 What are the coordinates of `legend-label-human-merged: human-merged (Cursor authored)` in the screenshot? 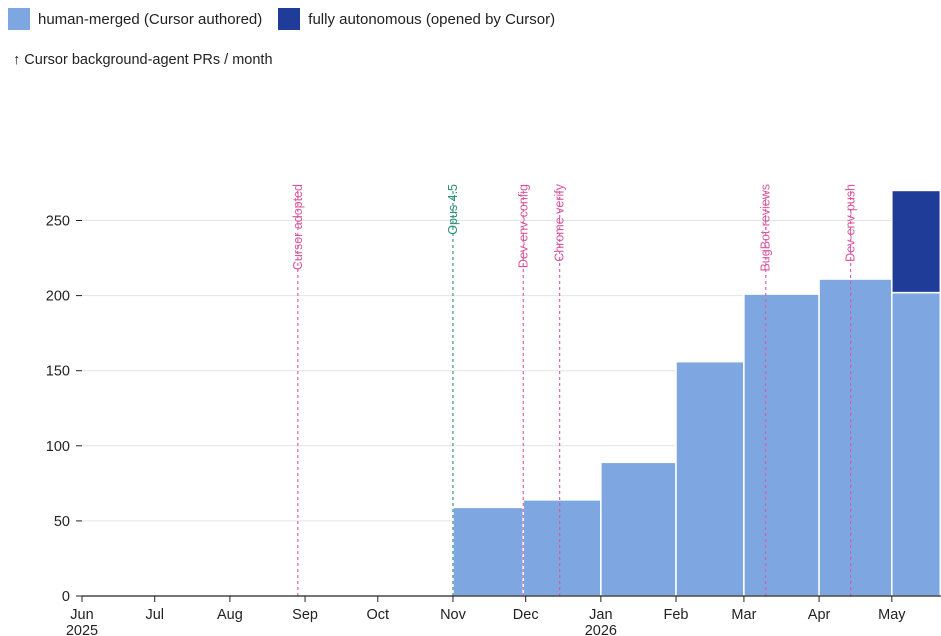 It's located at (150, 19).